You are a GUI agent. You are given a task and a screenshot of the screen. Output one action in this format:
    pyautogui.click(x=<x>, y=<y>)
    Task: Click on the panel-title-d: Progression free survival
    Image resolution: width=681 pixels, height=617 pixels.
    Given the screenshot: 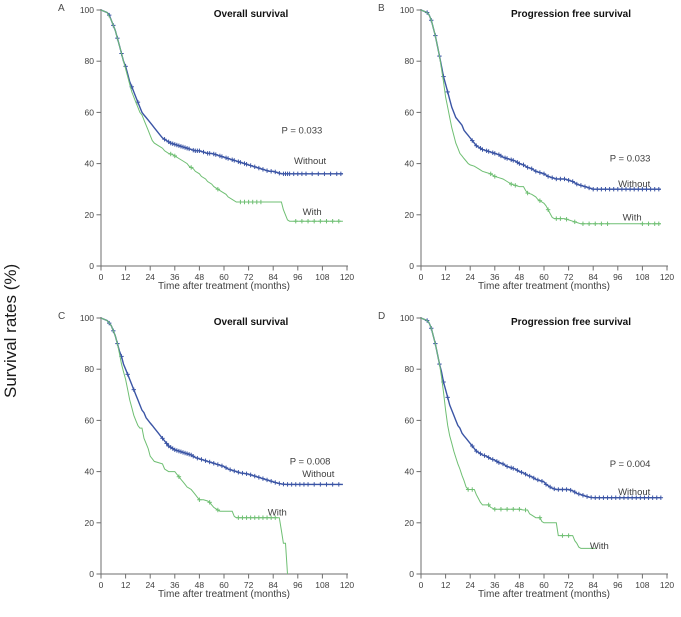 What is the action you would take?
    pyautogui.click(x=571, y=322)
    